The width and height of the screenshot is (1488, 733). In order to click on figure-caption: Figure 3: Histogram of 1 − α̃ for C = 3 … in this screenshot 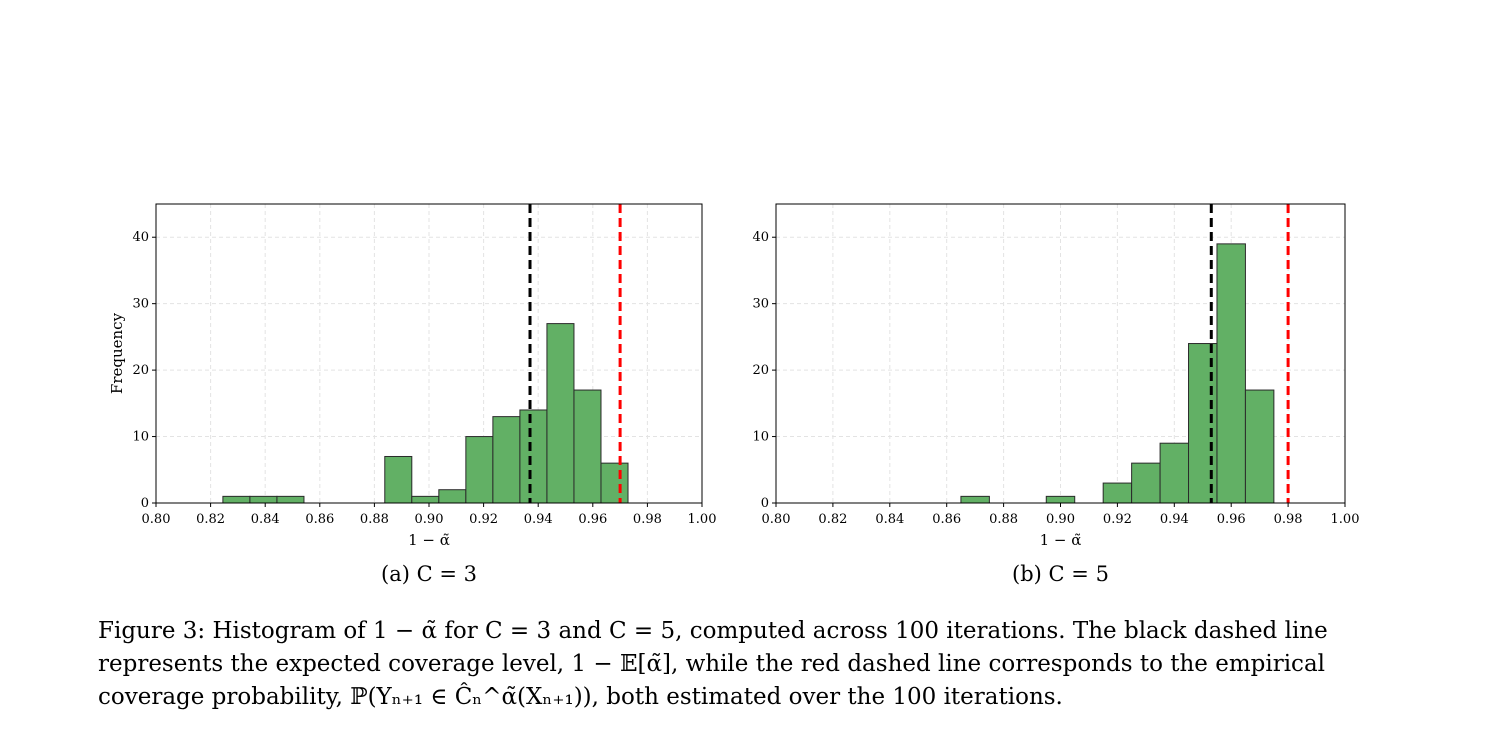, I will do `click(713, 664)`.